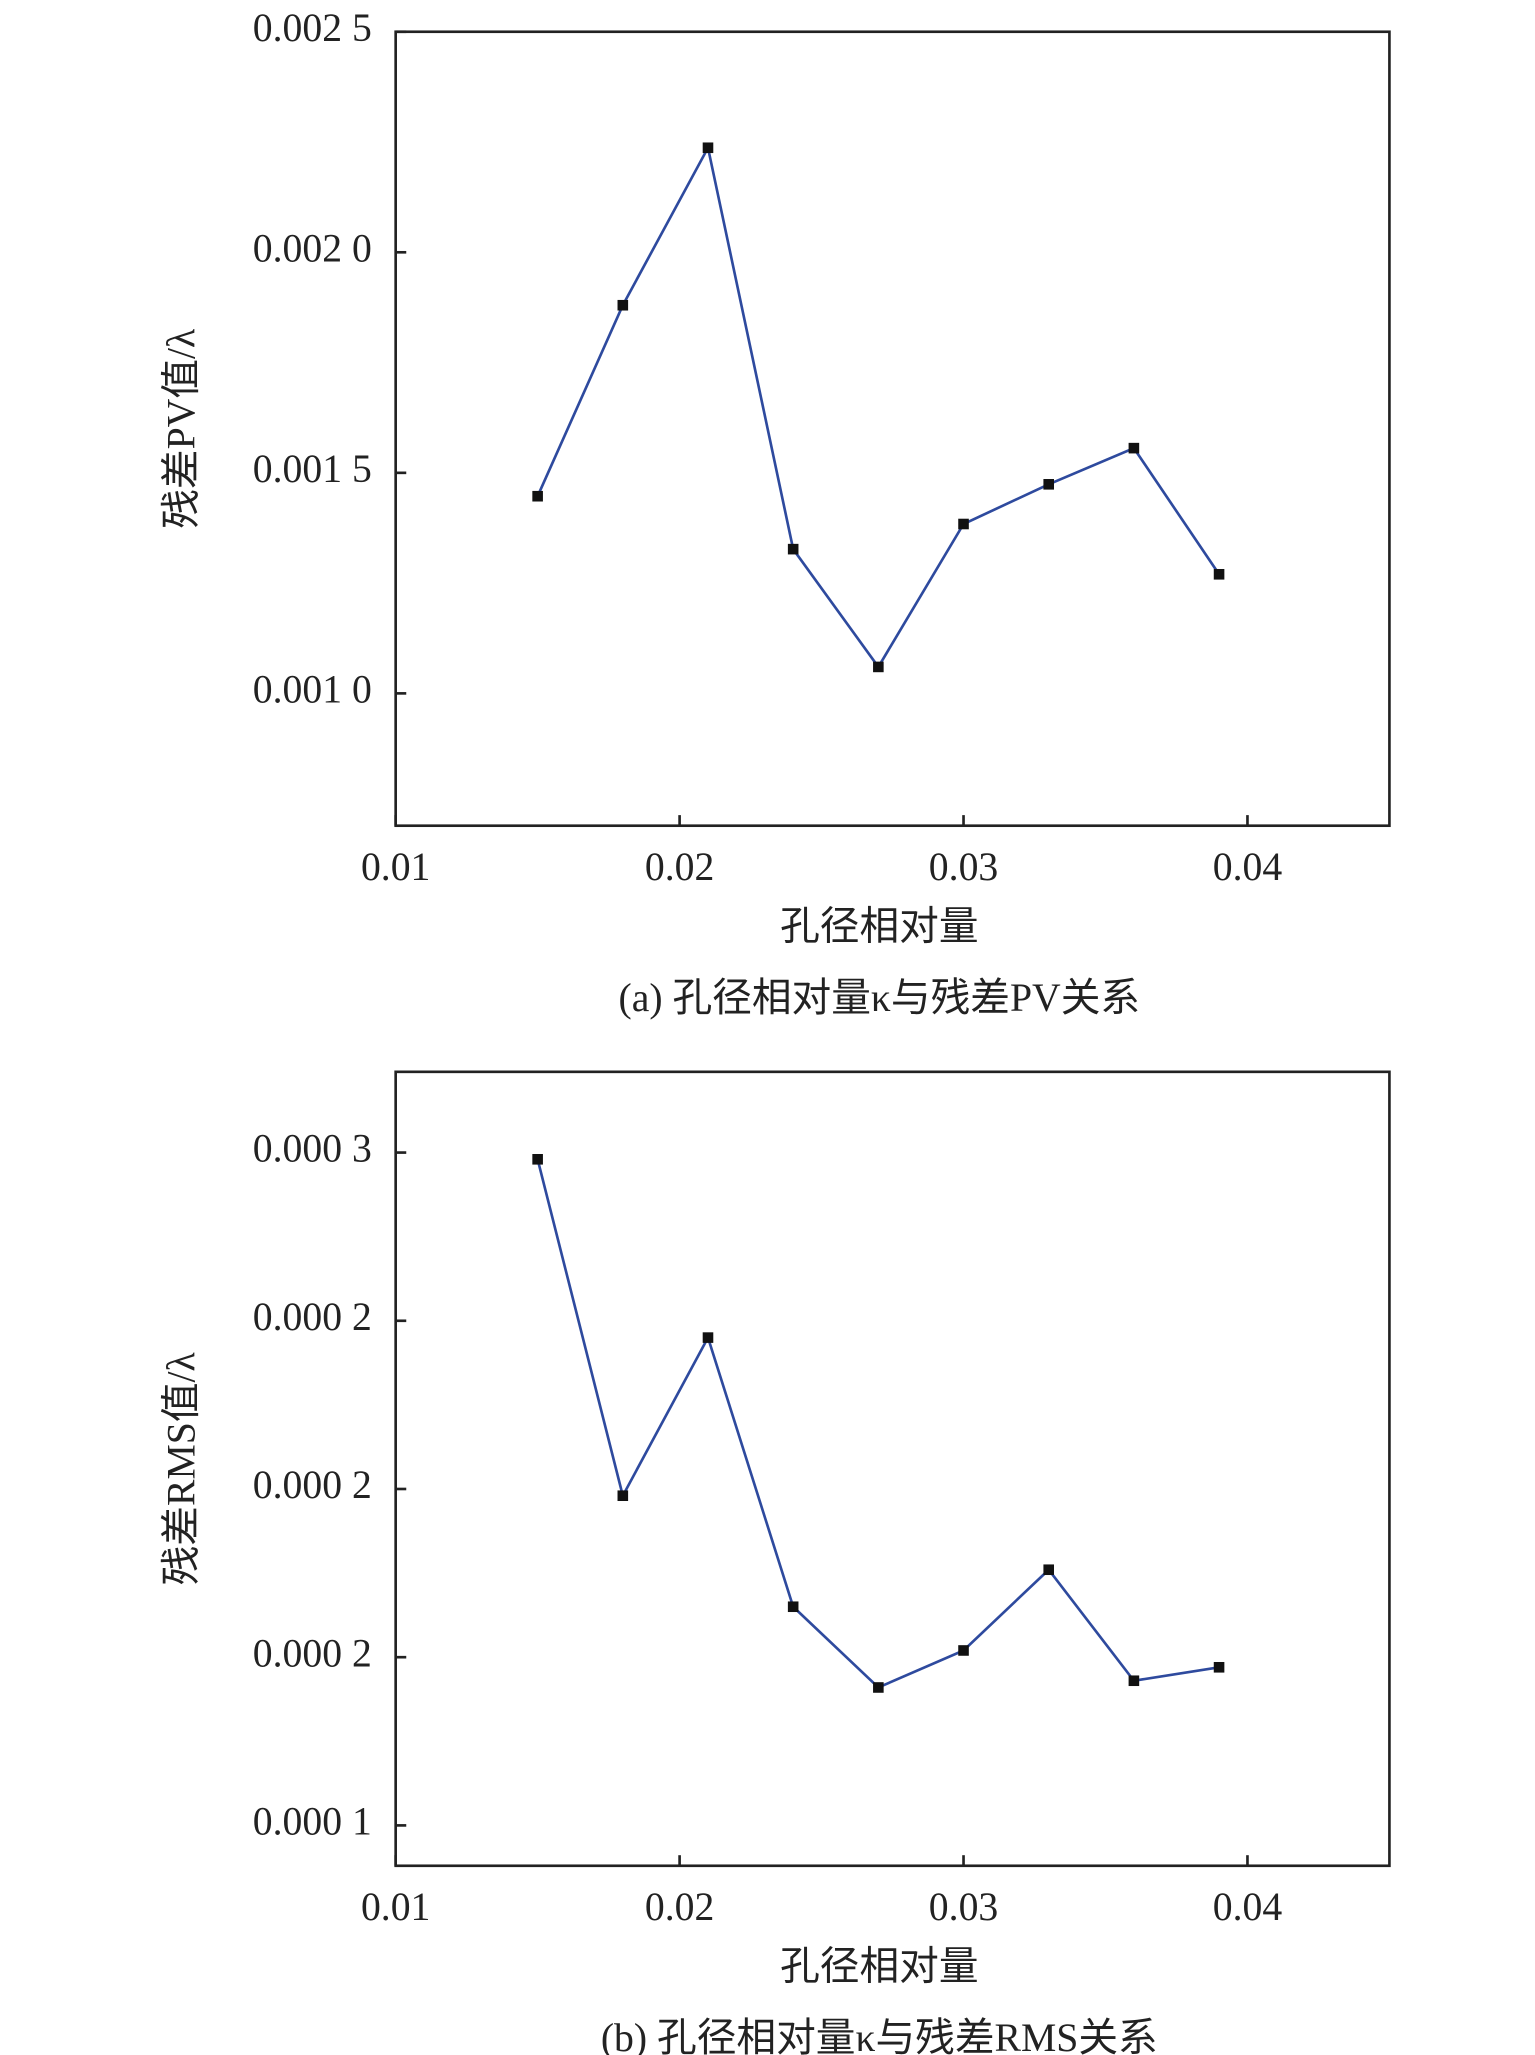 The width and height of the screenshot is (1535, 2055). What do you see at coordinates (312, 1822) in the screenshot?
I see `y-tick-label: 0.000 1` at bounding box center [312, 1822].